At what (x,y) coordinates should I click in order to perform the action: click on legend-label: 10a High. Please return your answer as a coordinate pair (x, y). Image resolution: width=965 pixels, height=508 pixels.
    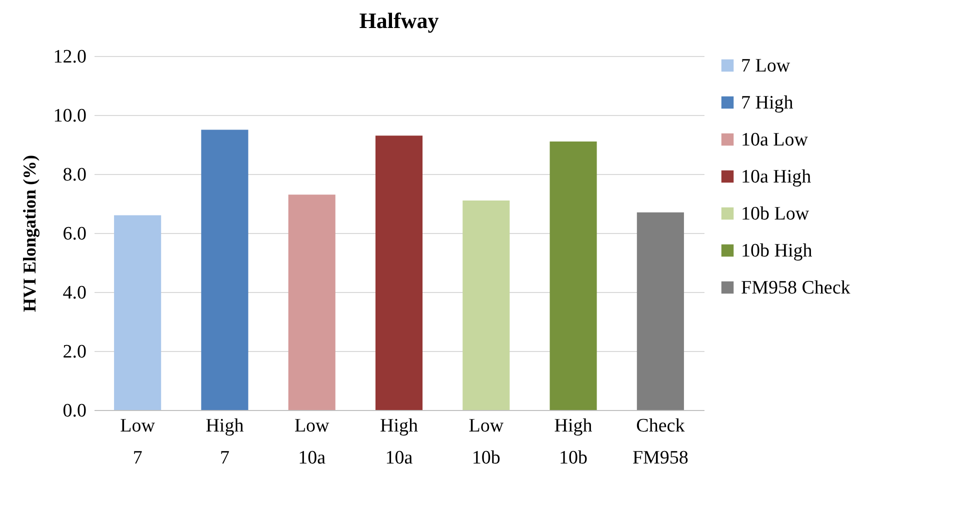
    Looking at the image, I should click on (776, 177).